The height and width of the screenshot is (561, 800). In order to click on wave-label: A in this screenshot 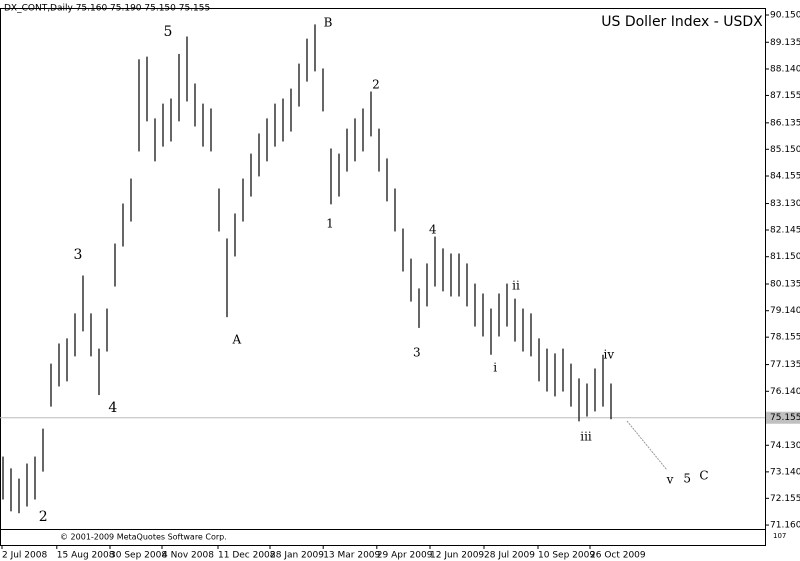, I will do `click(236, 339)`.